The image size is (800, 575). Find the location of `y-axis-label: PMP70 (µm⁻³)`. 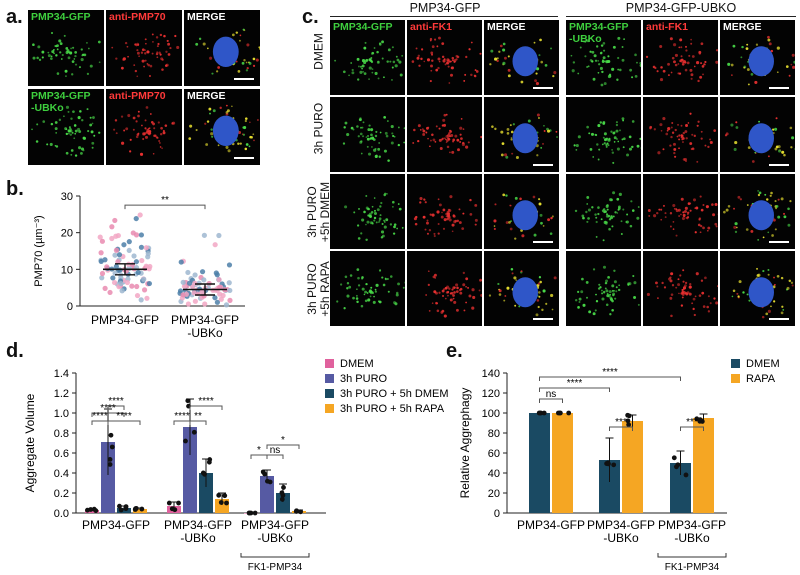

y-axis-label: PMP70 (µm⁻³) is located at coordinates (39, 250).